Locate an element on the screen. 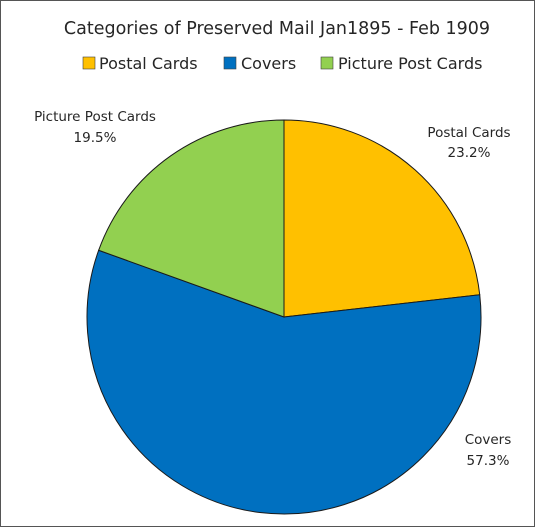 Image resolution: width=535 pixels, height=528 pixels. pie-slice-picture-post-cards is located at coordinates (191, 218).